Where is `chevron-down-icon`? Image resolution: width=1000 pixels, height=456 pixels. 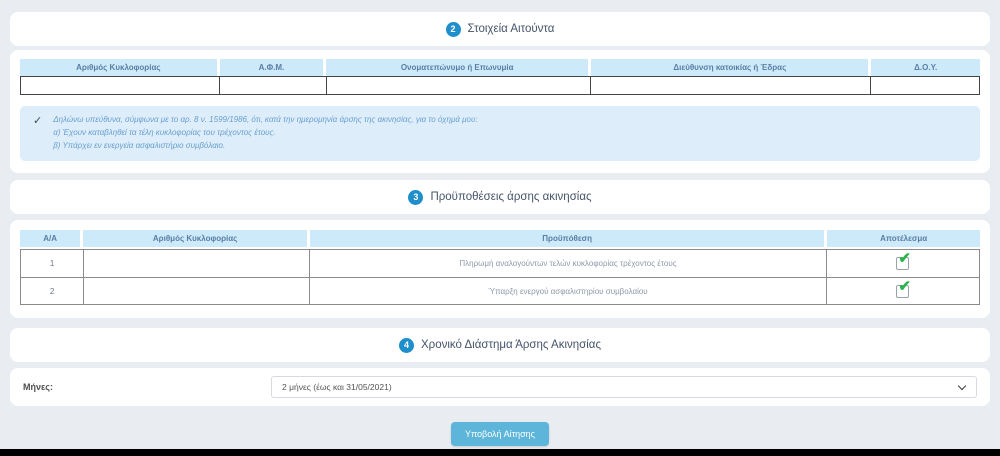 chevron-down-icon is located at coordinates (962, 386).